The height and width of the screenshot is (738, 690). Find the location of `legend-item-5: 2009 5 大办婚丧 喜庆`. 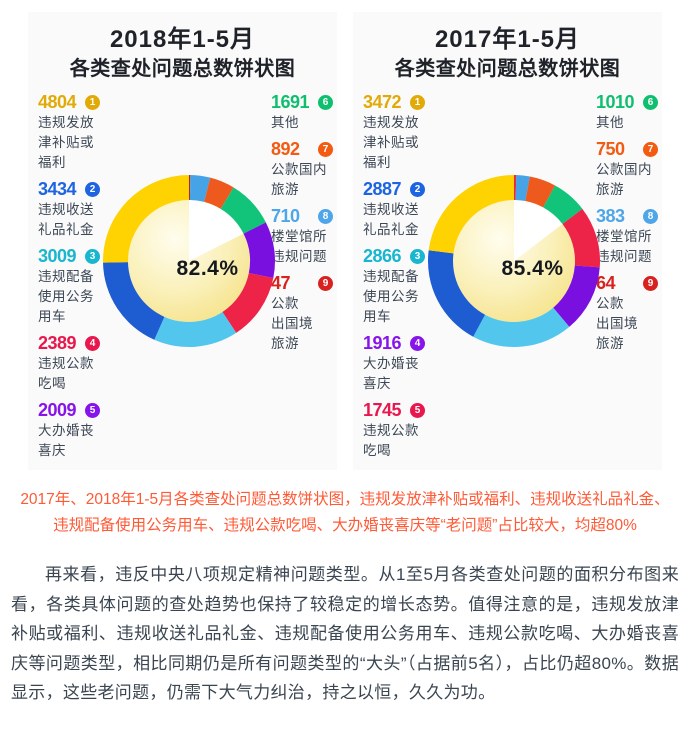

legend-item-5: 2009 5 大办婚丧 喜庆 is located at coordinates (69, 430).